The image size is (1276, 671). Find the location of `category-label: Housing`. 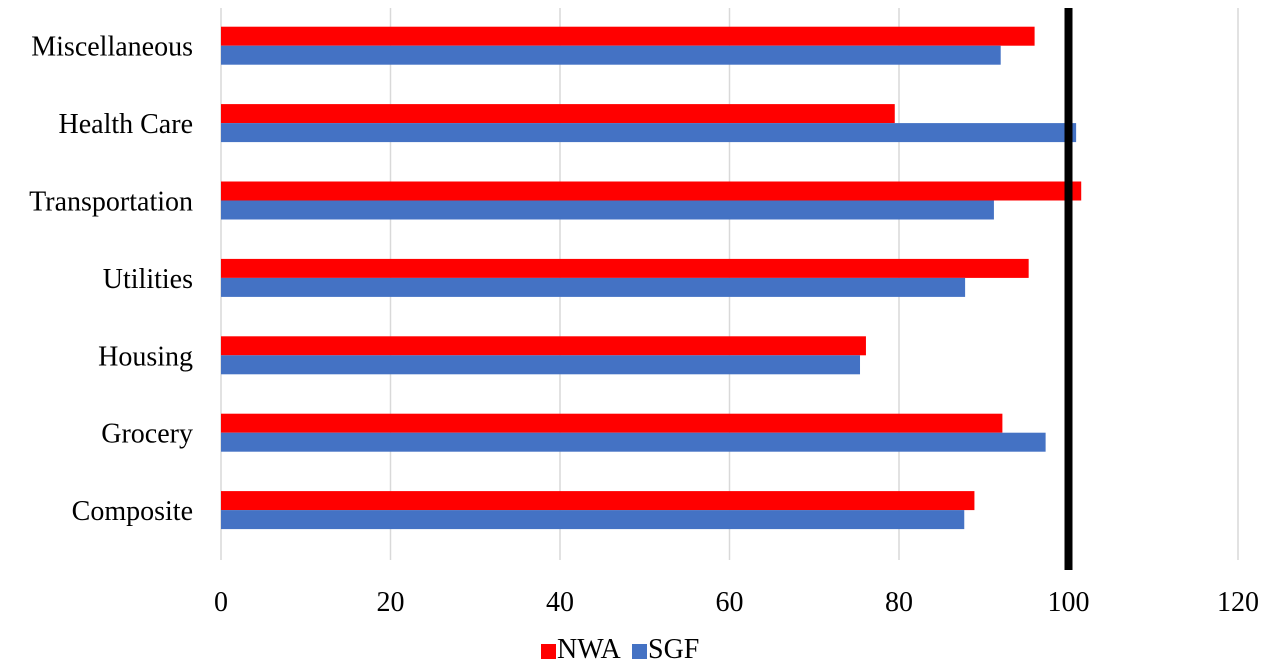

category-label: Housing is located at coordinates (145, 356).